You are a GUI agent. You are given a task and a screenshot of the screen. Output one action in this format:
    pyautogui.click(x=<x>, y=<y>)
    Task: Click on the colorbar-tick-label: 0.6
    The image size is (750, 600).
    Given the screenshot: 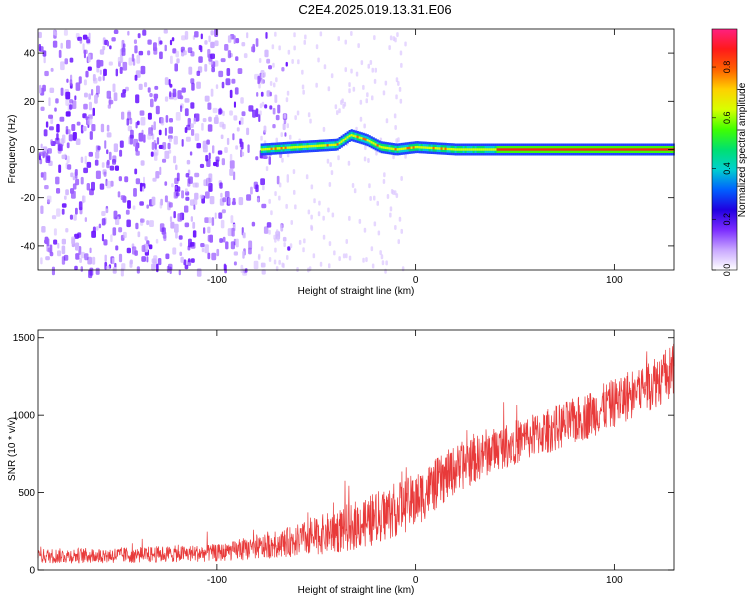 What is the action you would take?
    pyautogui.click(x=727, y=118)
    